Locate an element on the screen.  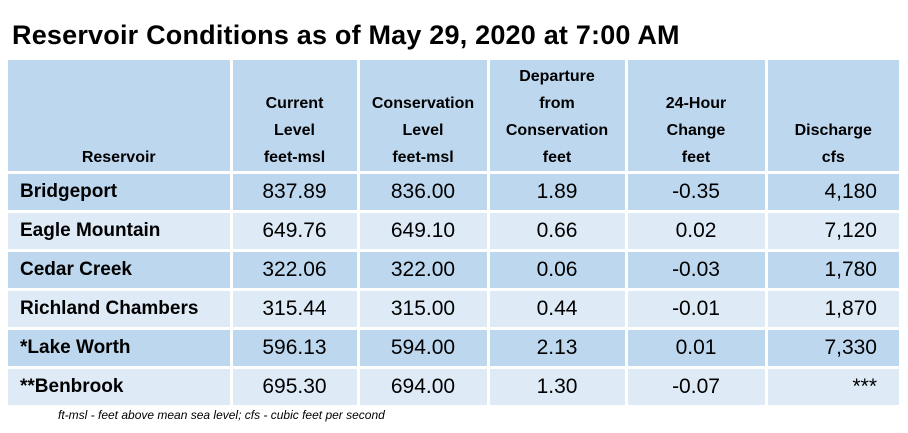
departure-cell: 0.06 is located at coordinates (558, 269).